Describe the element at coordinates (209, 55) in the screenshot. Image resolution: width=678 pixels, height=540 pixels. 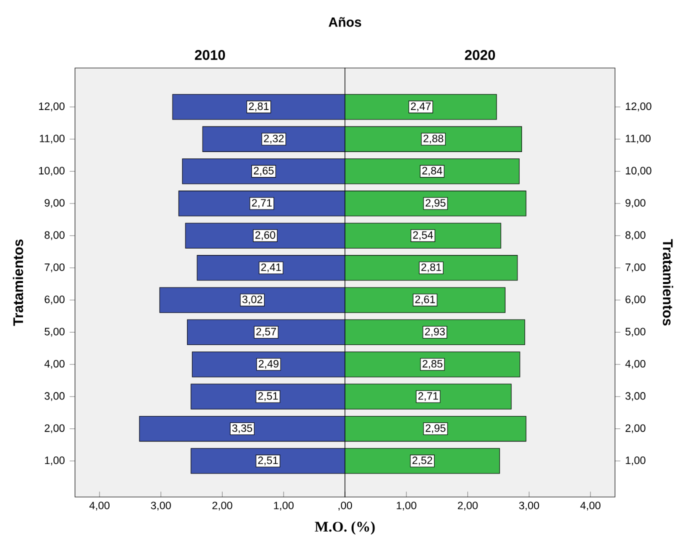
I see `chart-title: 2010` at that location.